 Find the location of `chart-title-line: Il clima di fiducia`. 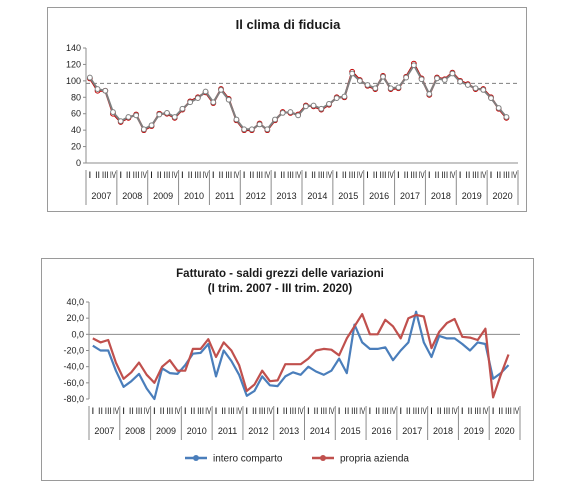

chart-title-line: Il clima di fiducia is located at coordinates (289, 24).